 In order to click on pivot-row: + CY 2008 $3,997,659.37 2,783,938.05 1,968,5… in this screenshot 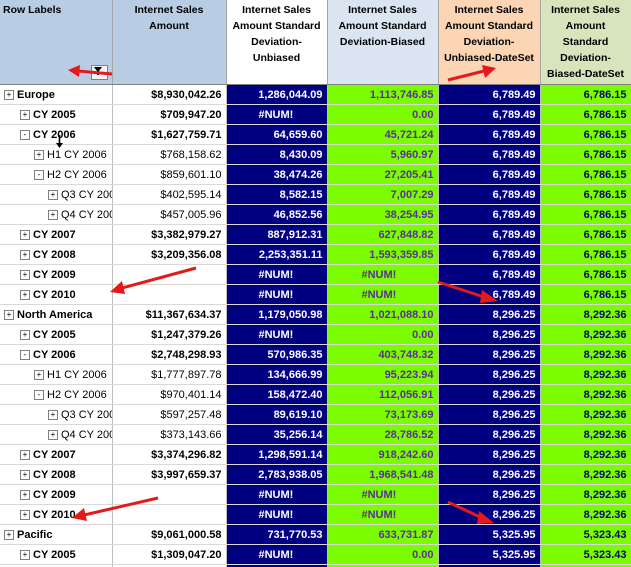, I will do `click(315, 474)`.